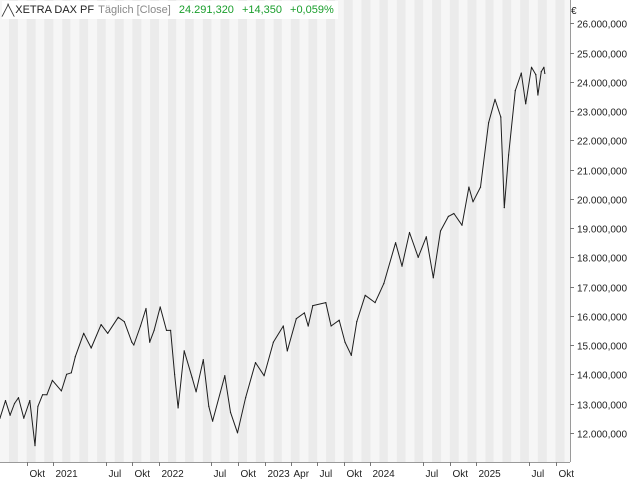  I want to click on y-tick-label: 21.000,000, so click(602, 172).